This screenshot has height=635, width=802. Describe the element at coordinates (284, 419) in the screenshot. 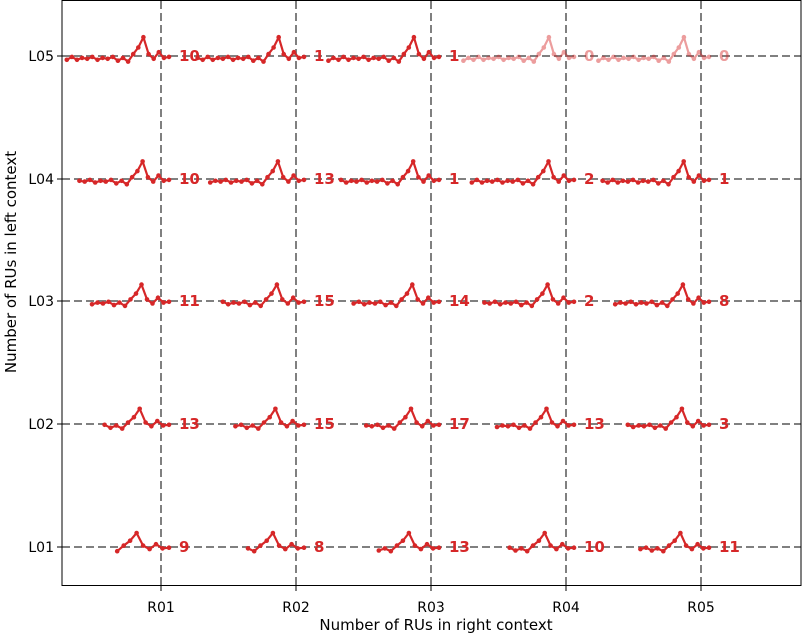

I see `cell-l02-r02: 15` at that location.